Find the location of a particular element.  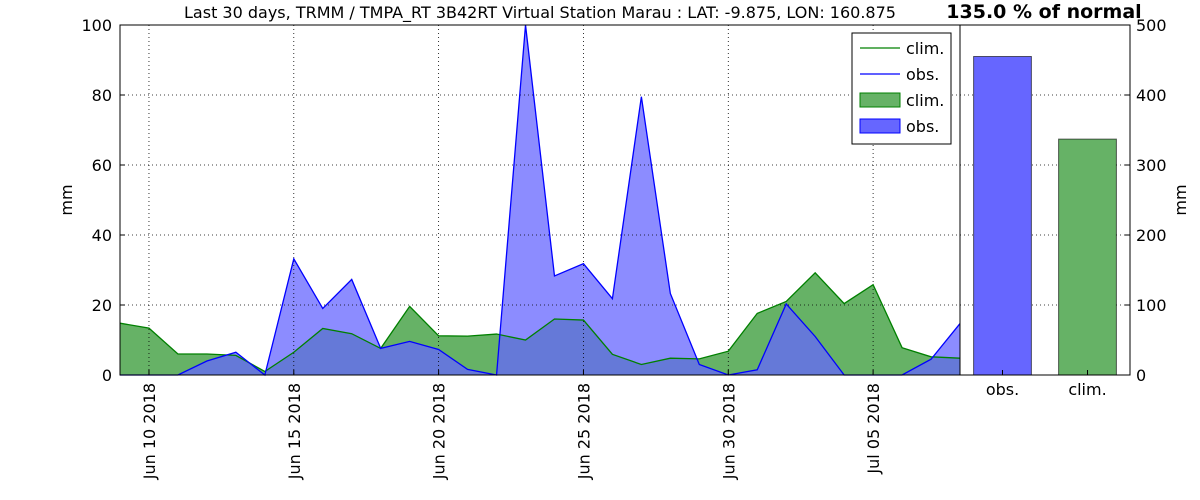

bar-y-tick-label: 500 is located at coordinates (1151, 25).